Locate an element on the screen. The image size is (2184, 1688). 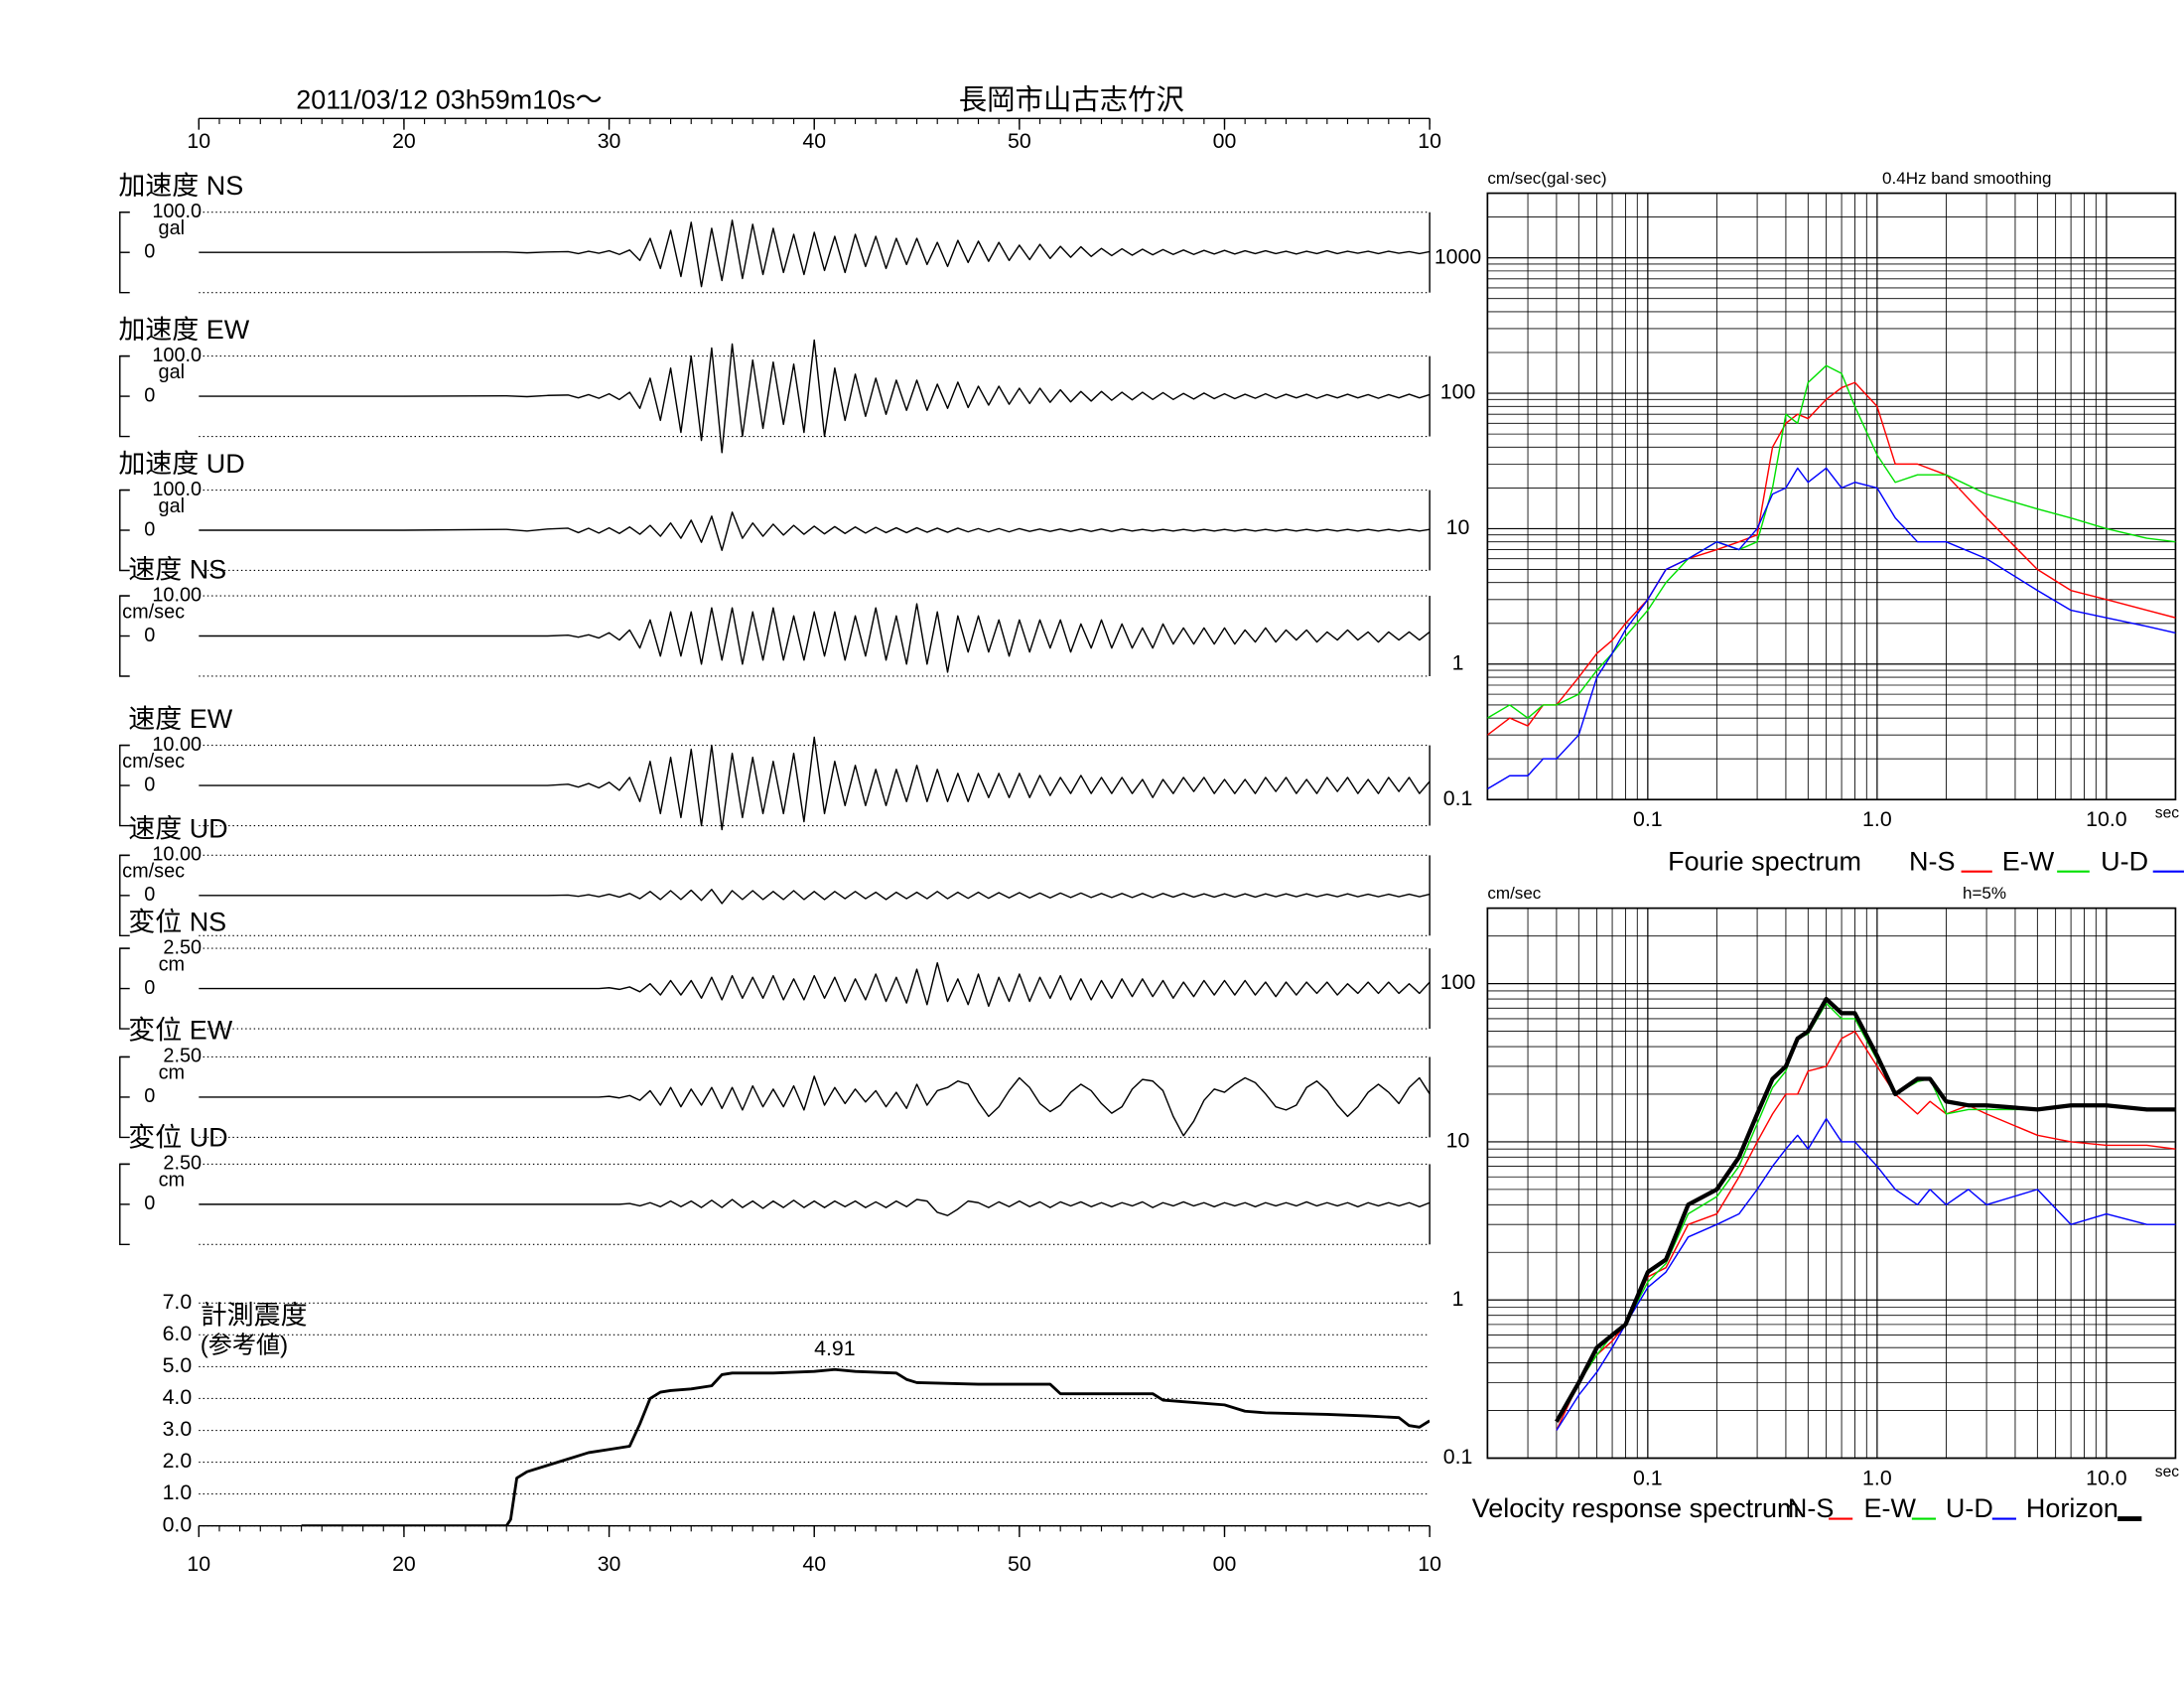
panel-title: 変位 UD is located at coordinates (177, 1138).